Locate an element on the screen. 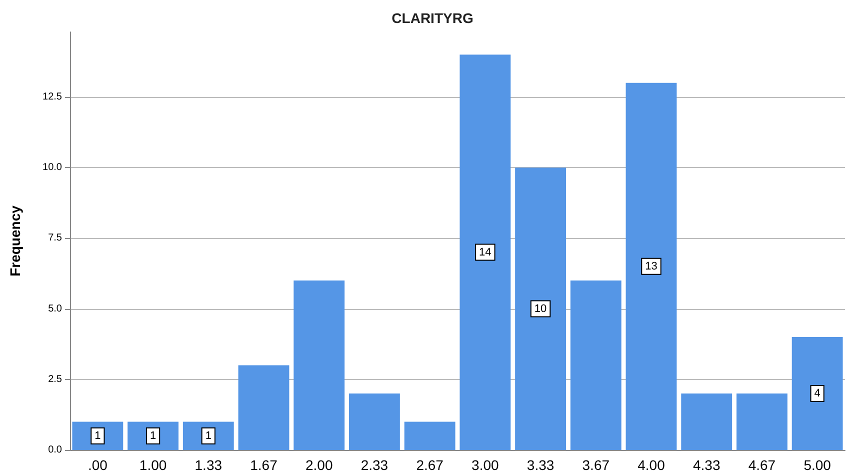 The height and width of the screenshot is (474, 865). x-tick-label: 1.33 is located at coordinates (208, 465).